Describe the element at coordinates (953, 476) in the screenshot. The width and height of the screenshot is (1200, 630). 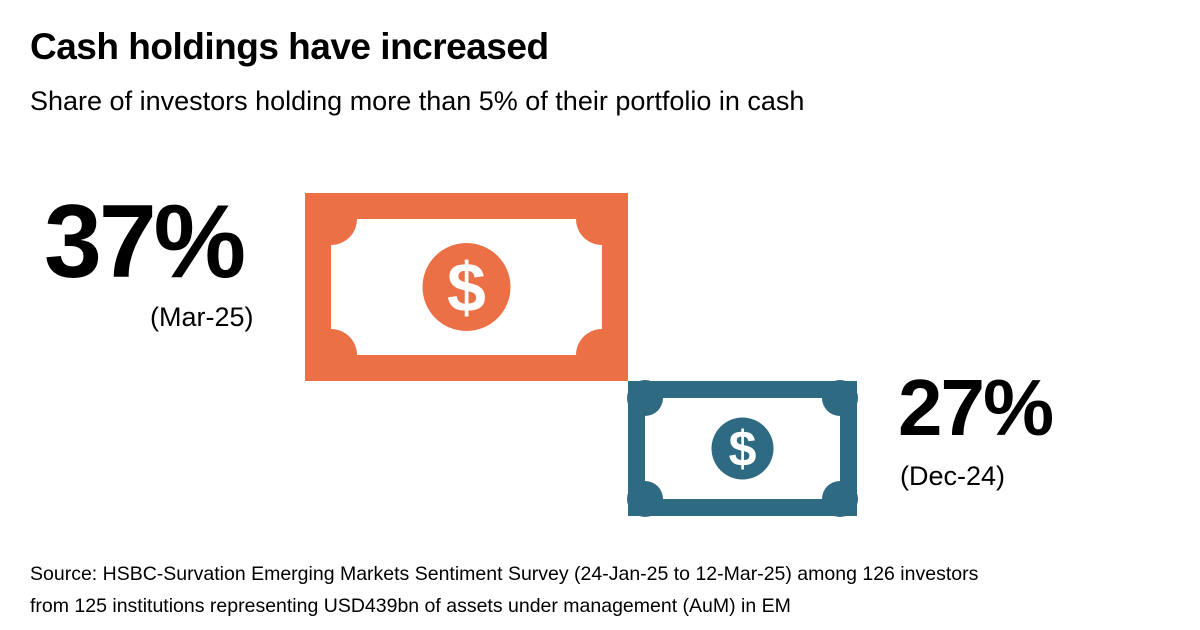
I see `period-dec-24: (Dec-24)` at that location.